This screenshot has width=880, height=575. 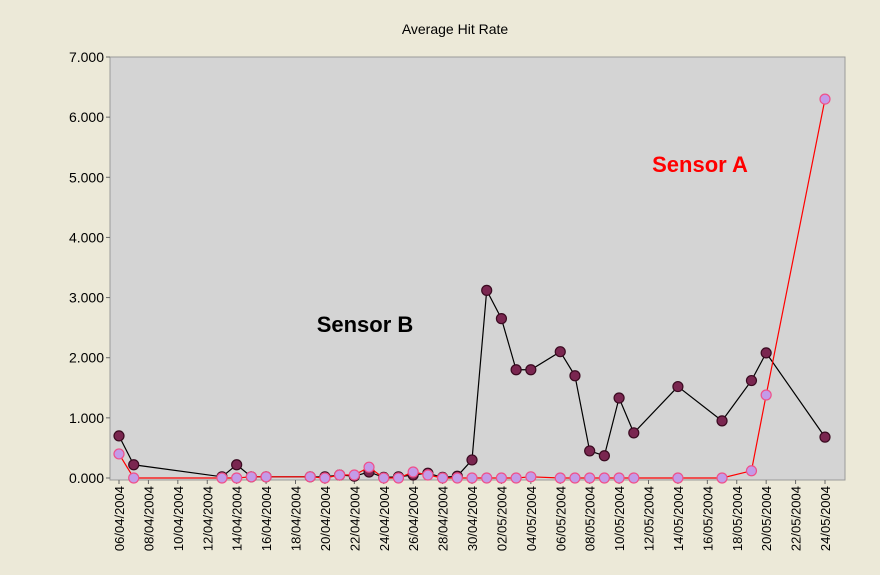 I want to click on x-tick-label: 24/04/2004, so click(x=384, y=518).